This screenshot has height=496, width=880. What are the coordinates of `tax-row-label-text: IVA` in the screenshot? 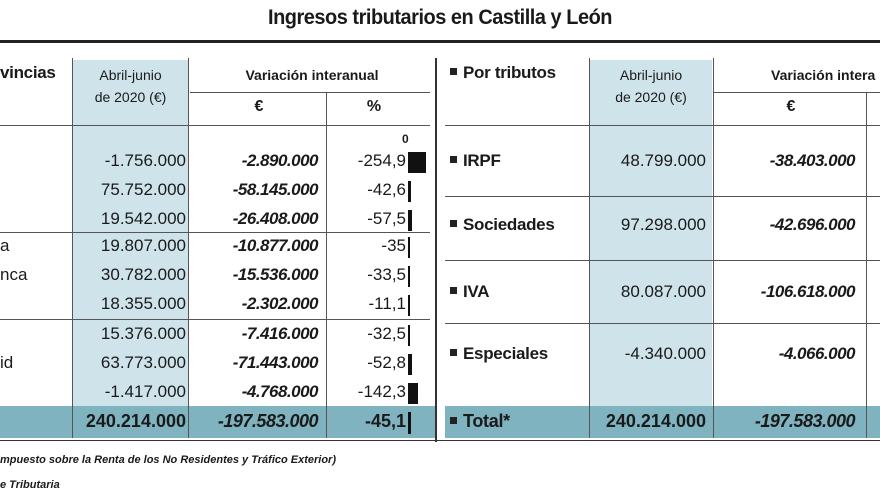 It's located at (476, 291).